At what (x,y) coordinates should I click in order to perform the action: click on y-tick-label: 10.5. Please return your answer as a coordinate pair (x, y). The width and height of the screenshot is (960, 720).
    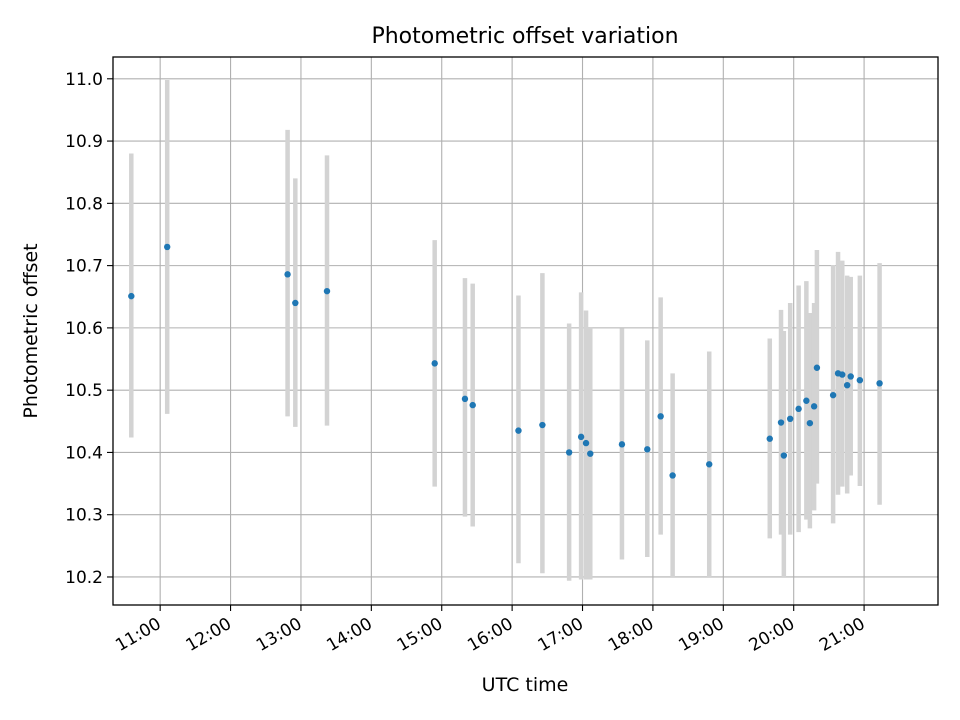
    Looking at the image, I should click on (84, 391).